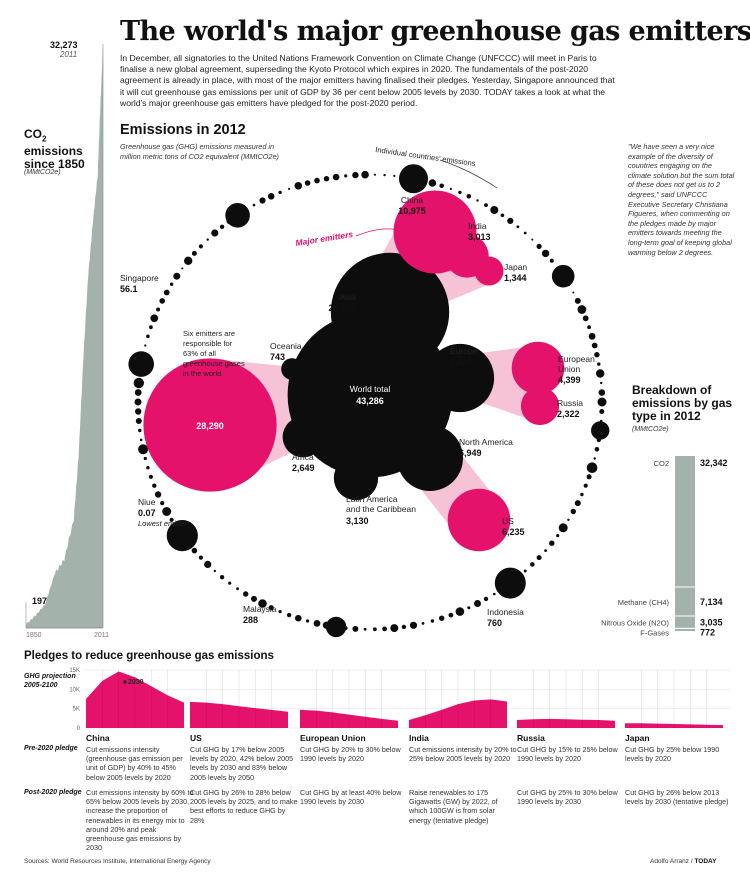 The image size is (750, 886). I want to click on region-value: 6,949, so click(470, 453).